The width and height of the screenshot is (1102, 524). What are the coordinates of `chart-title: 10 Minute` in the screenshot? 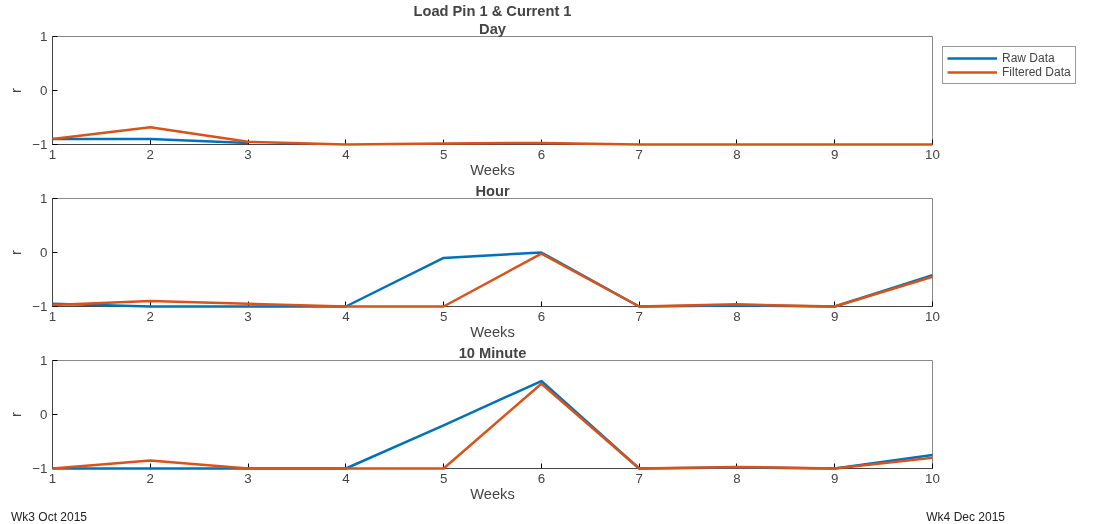 It's located at (492, 352).